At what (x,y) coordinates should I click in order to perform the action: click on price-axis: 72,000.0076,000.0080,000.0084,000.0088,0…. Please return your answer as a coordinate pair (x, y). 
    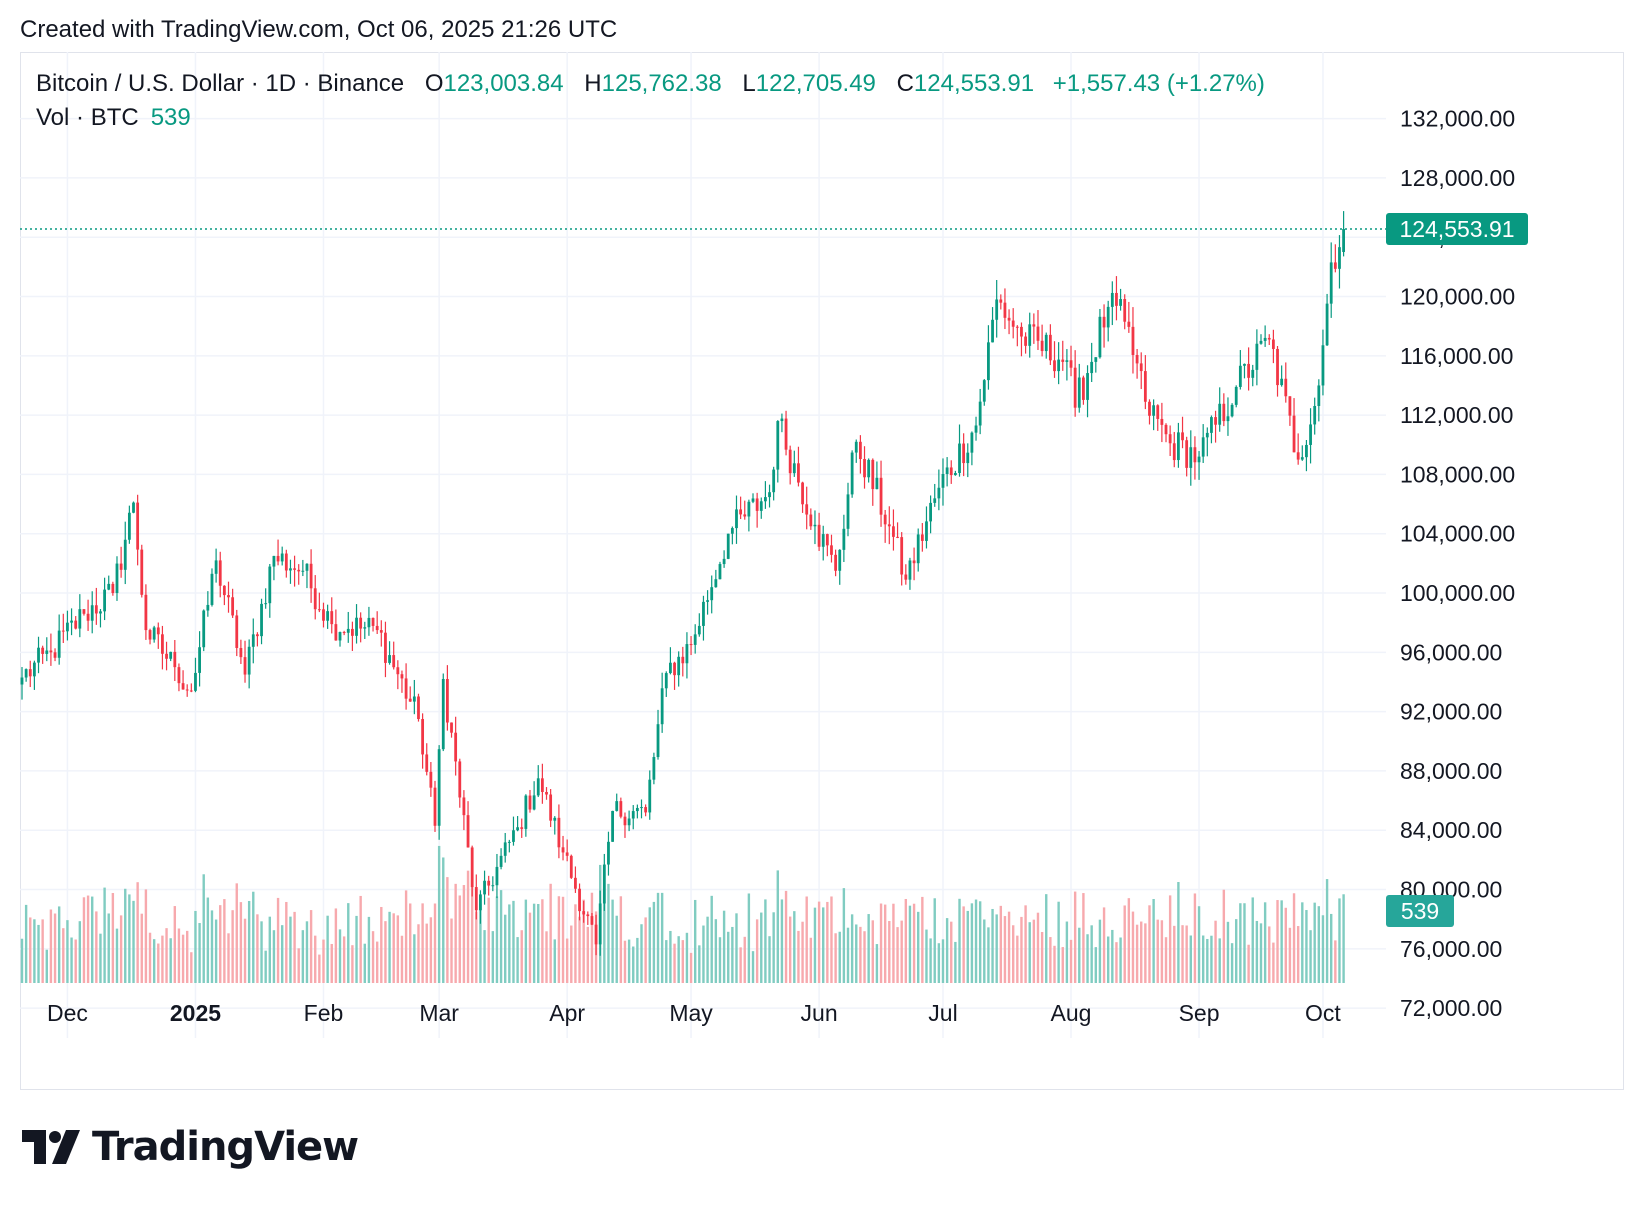
    Looking at the image, I should click on (1515, 510).